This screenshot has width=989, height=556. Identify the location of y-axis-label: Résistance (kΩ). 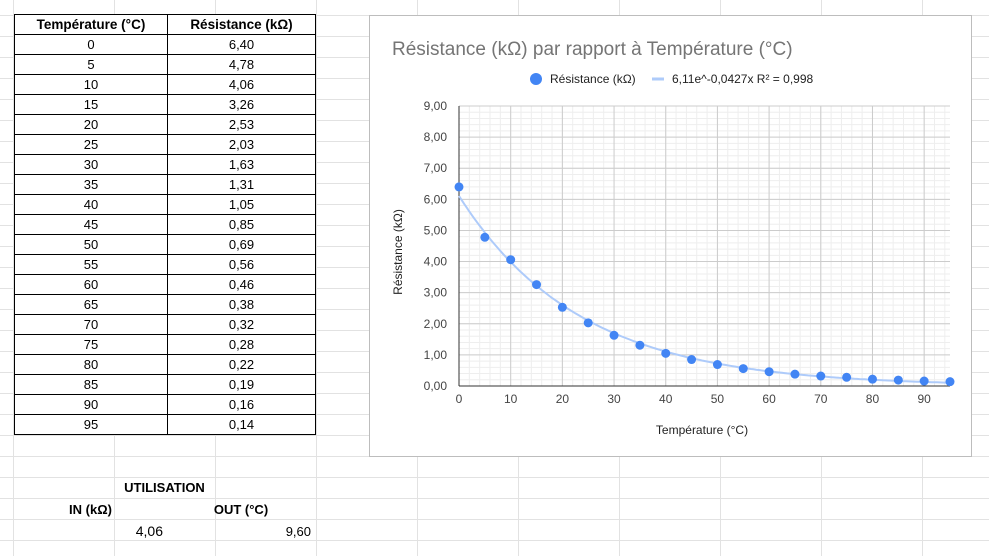
(398, 252).